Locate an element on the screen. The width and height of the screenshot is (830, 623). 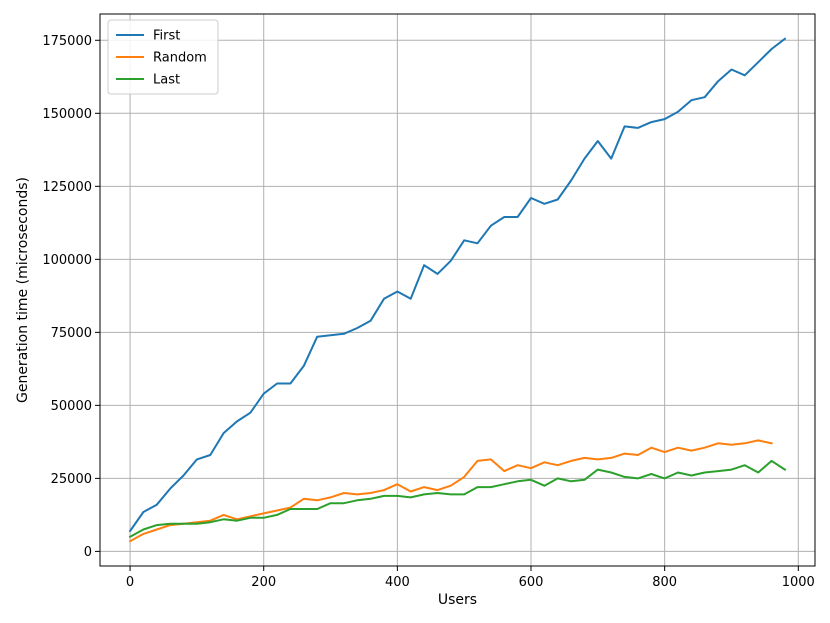
y-tick-label: 150000 is located at coordinates (67, 114).